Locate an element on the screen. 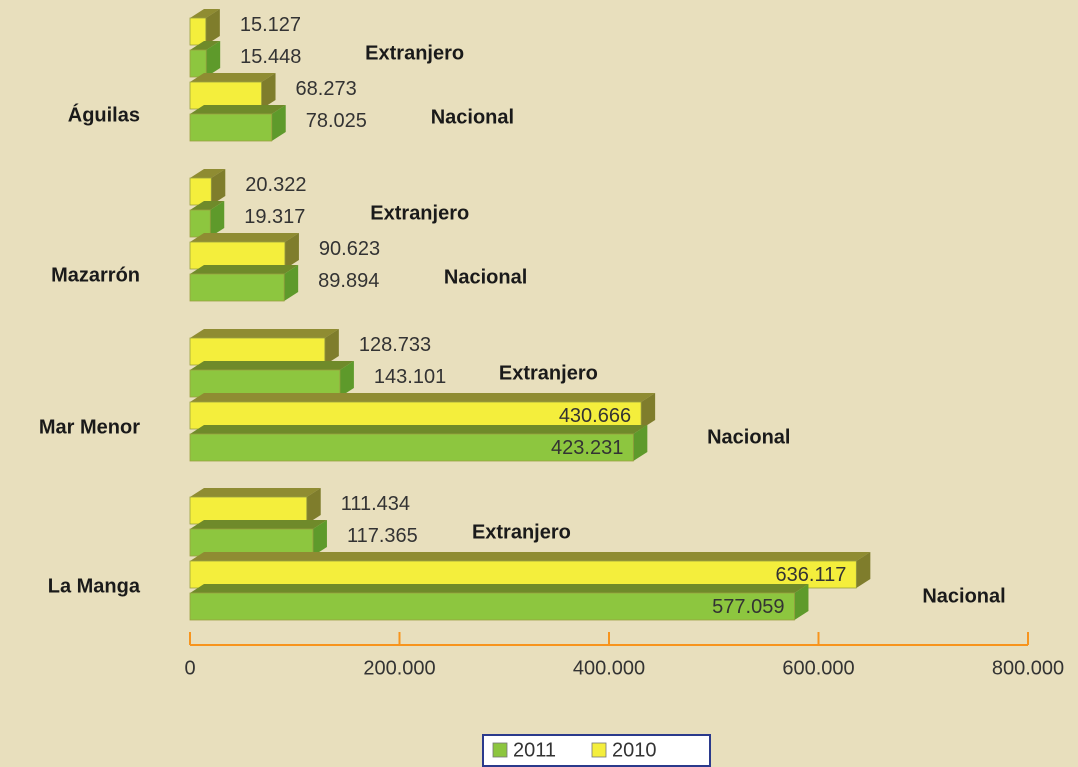 The image size is (1078, 767). value-label: 128.733 is located at coordinates (395, 345).